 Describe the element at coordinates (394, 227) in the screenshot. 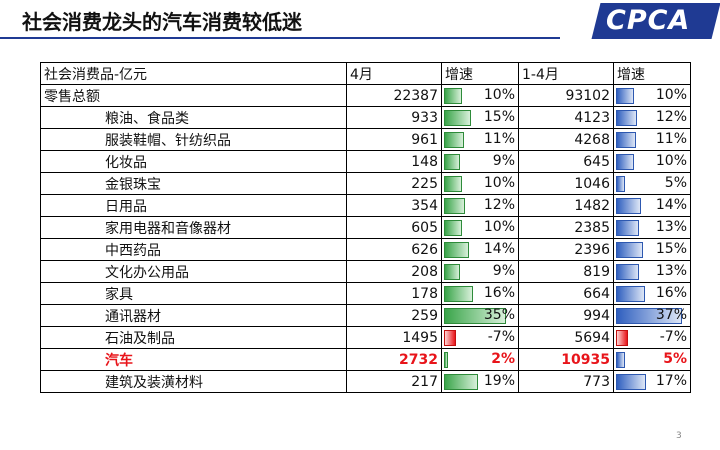

I see `april-sales: 605` at that location.